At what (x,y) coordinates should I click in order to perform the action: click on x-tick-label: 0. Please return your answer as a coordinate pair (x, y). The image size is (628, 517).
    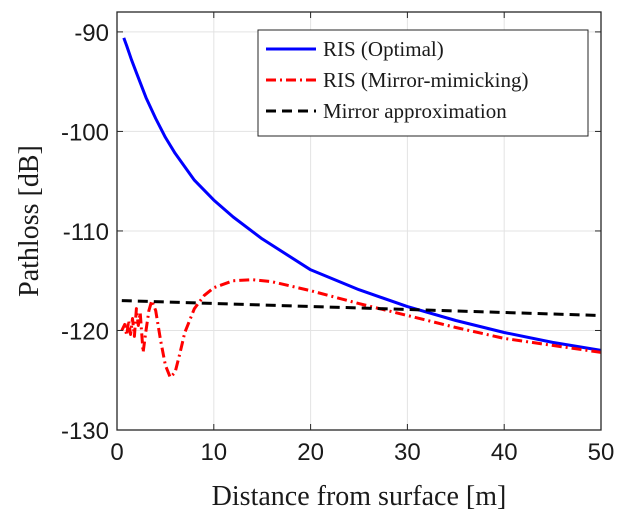
    Looking at the image, I should click on (116, 452).